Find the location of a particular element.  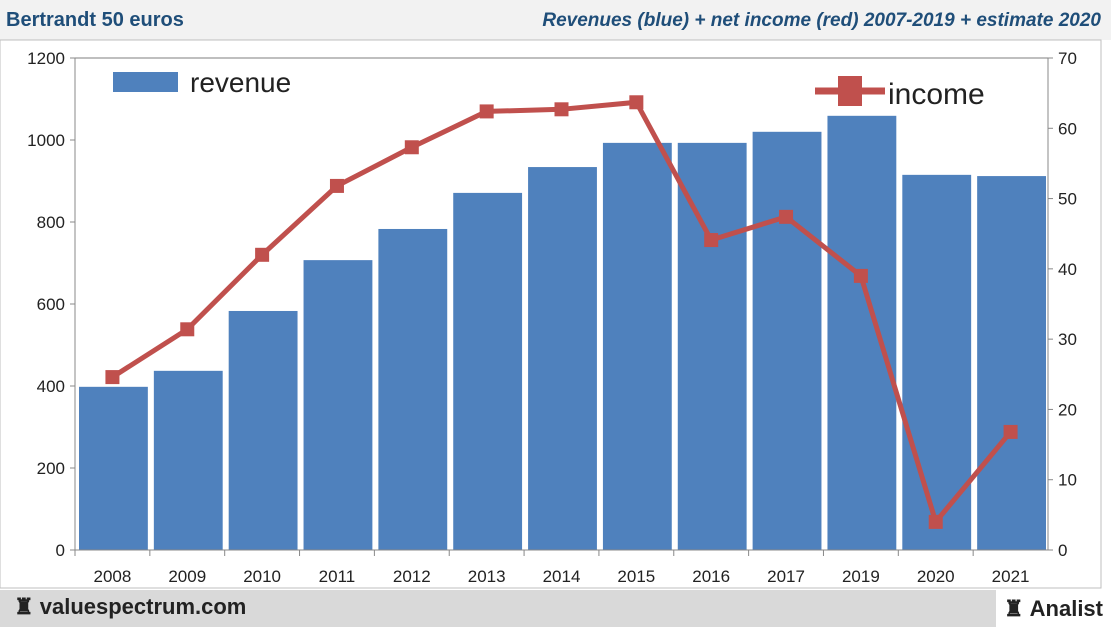

x-tick-label: 2010 is located at coordinates (262, 576).